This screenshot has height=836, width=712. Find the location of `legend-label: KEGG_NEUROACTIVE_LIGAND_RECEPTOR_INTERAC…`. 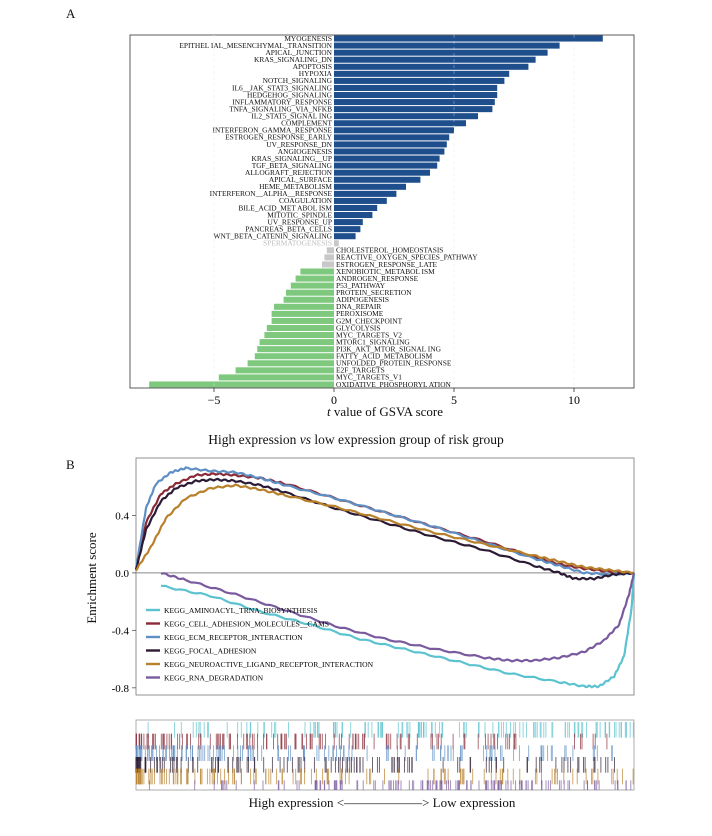

legend-label: KEGG_NEUROACTIVE_LIGAND_RECEPTOR_INTERAC… is located at coordinates (269, 664).